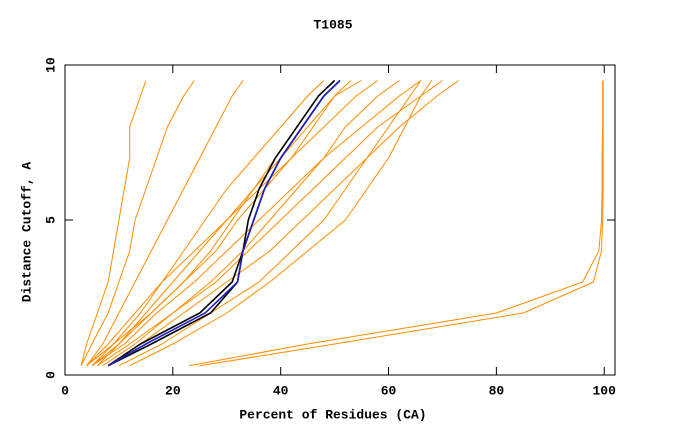  What do you see at coordinates (50, 375) in the screenshot?
I see `y-tick-label: 0` at bounding box center [50, 375].